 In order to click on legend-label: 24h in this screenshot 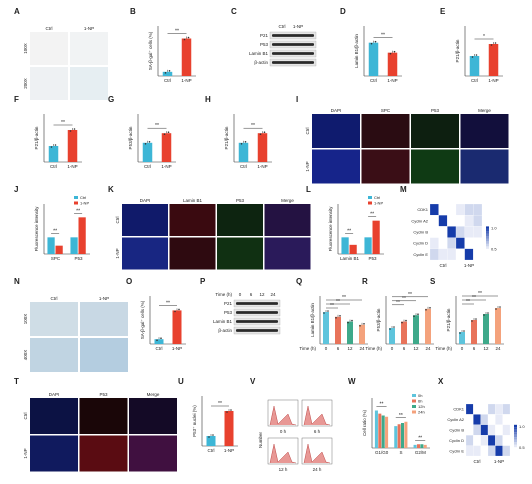, I will do `click(421, 412)`.